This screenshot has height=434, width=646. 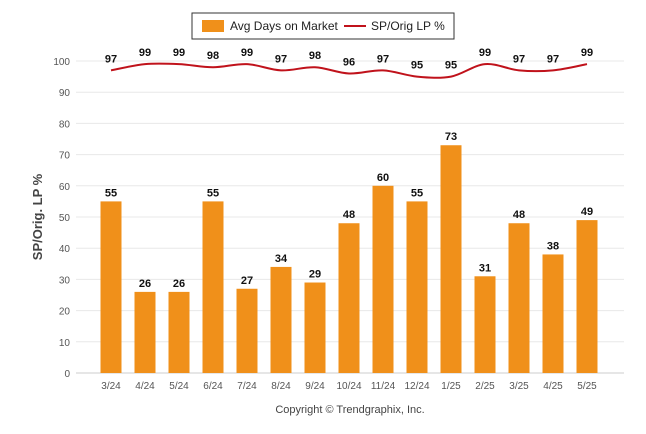 What do you see at coordinates (553, 386) in the screenshot?
I see `x-tick-label: 4/25` at bounding box center [553, 386].